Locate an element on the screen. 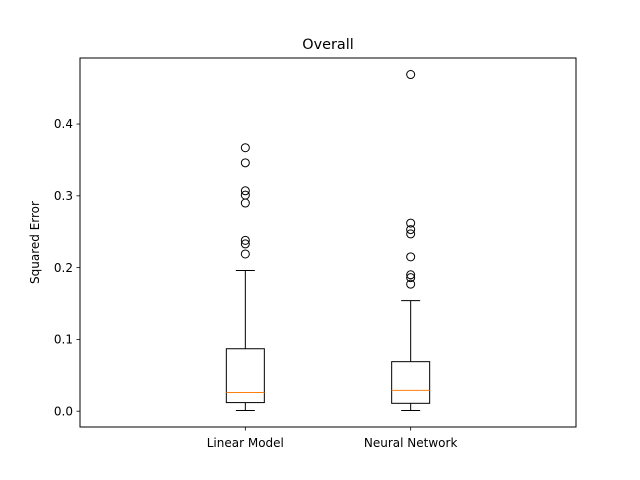 The width and height of the screenshot is (640, 480). y-axis-label: Squared Error is located at coordinates (35, 242).